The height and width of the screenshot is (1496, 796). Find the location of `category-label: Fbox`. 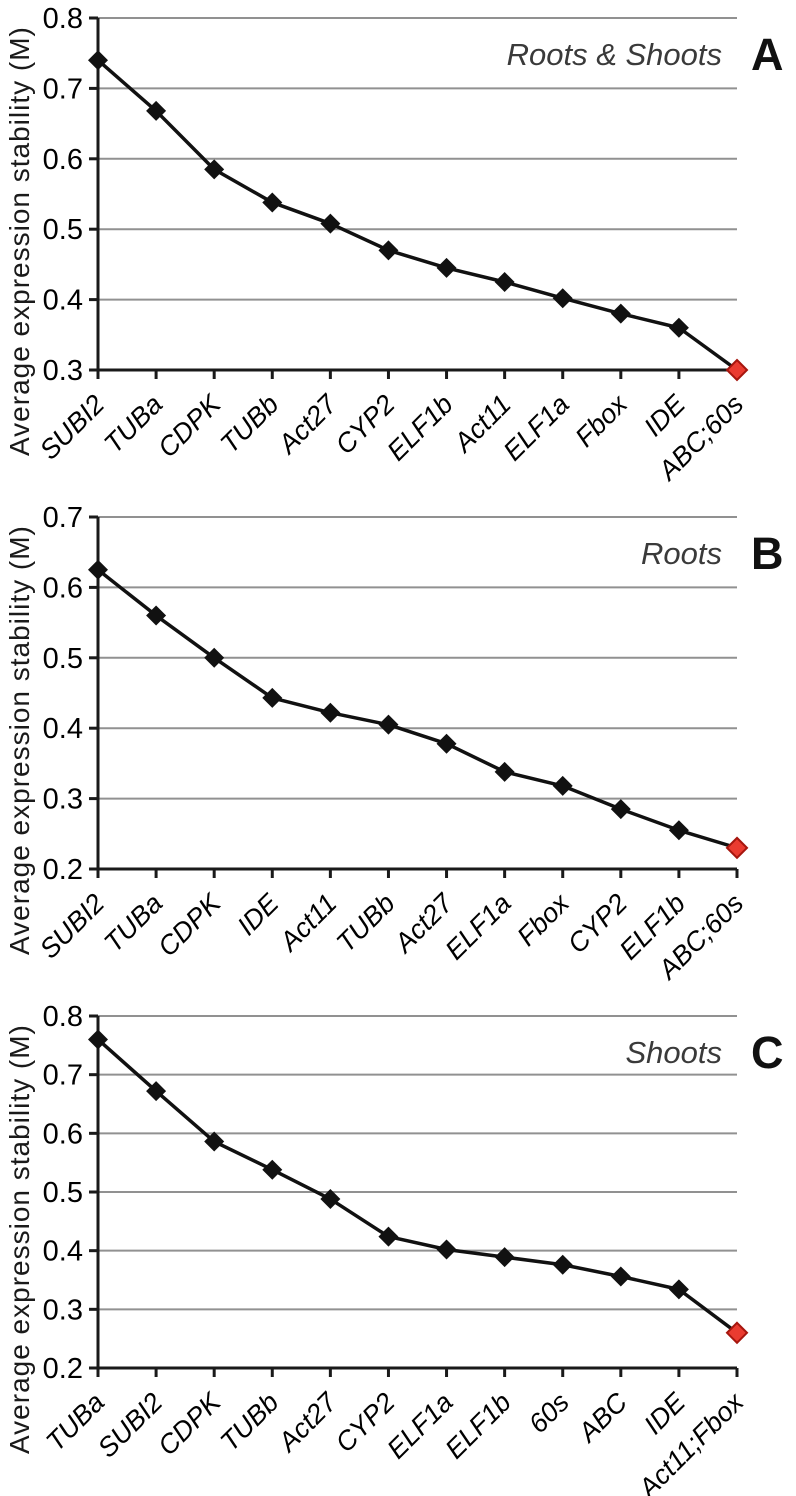

category-label: Fbox is located at coordinates (601, 420).